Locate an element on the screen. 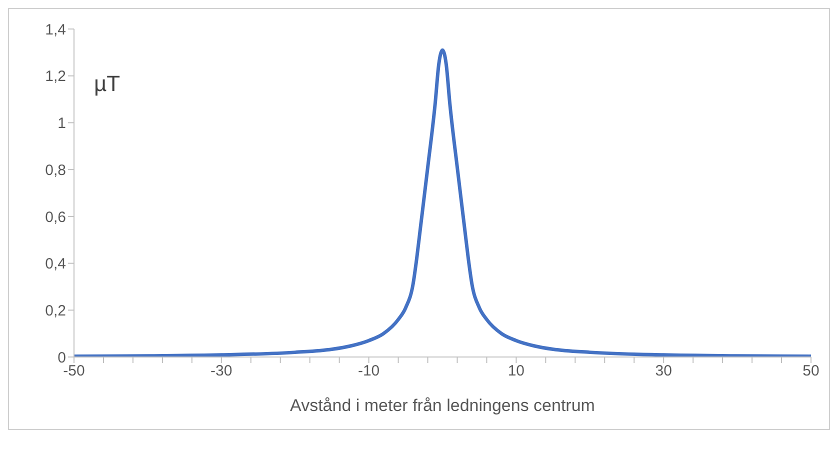 This screenshot has height=450, width=840. y-tick-label: 0,2 is located at coordinates (55, 311).